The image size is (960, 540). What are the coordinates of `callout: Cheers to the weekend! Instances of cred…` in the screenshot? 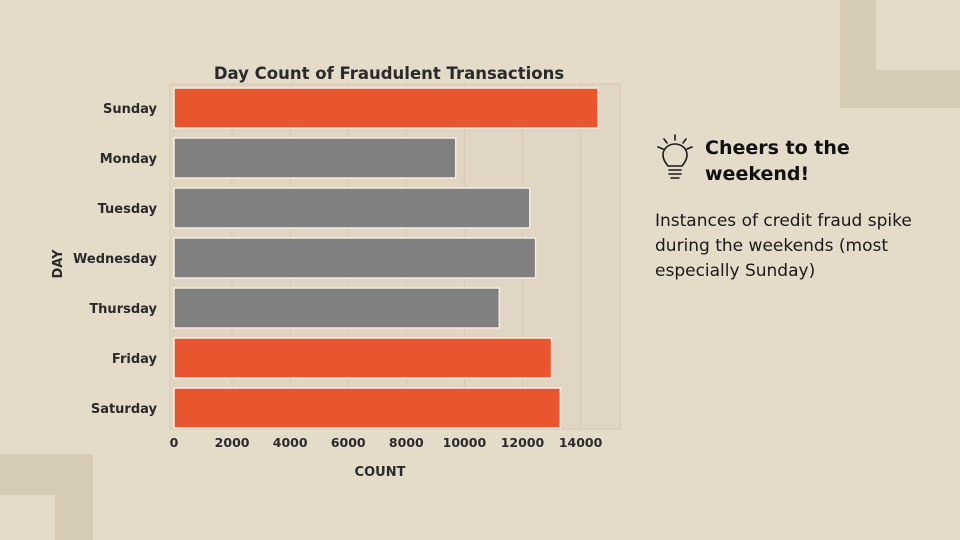 It's located at (800, 208).